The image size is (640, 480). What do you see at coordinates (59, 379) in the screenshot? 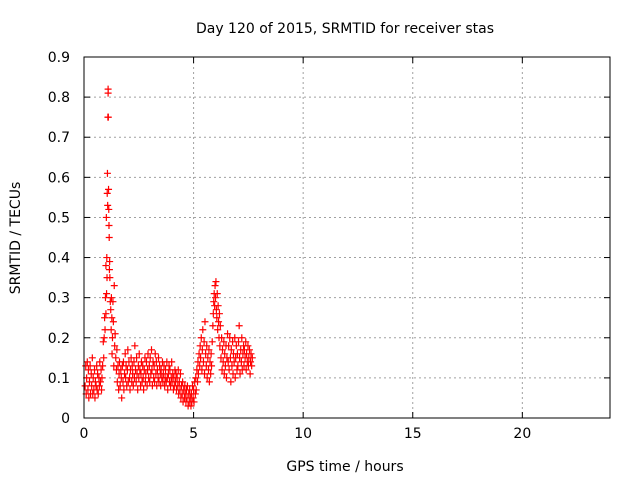
I see `y-tick-label: 0.1` at bounding box center [59, 379].